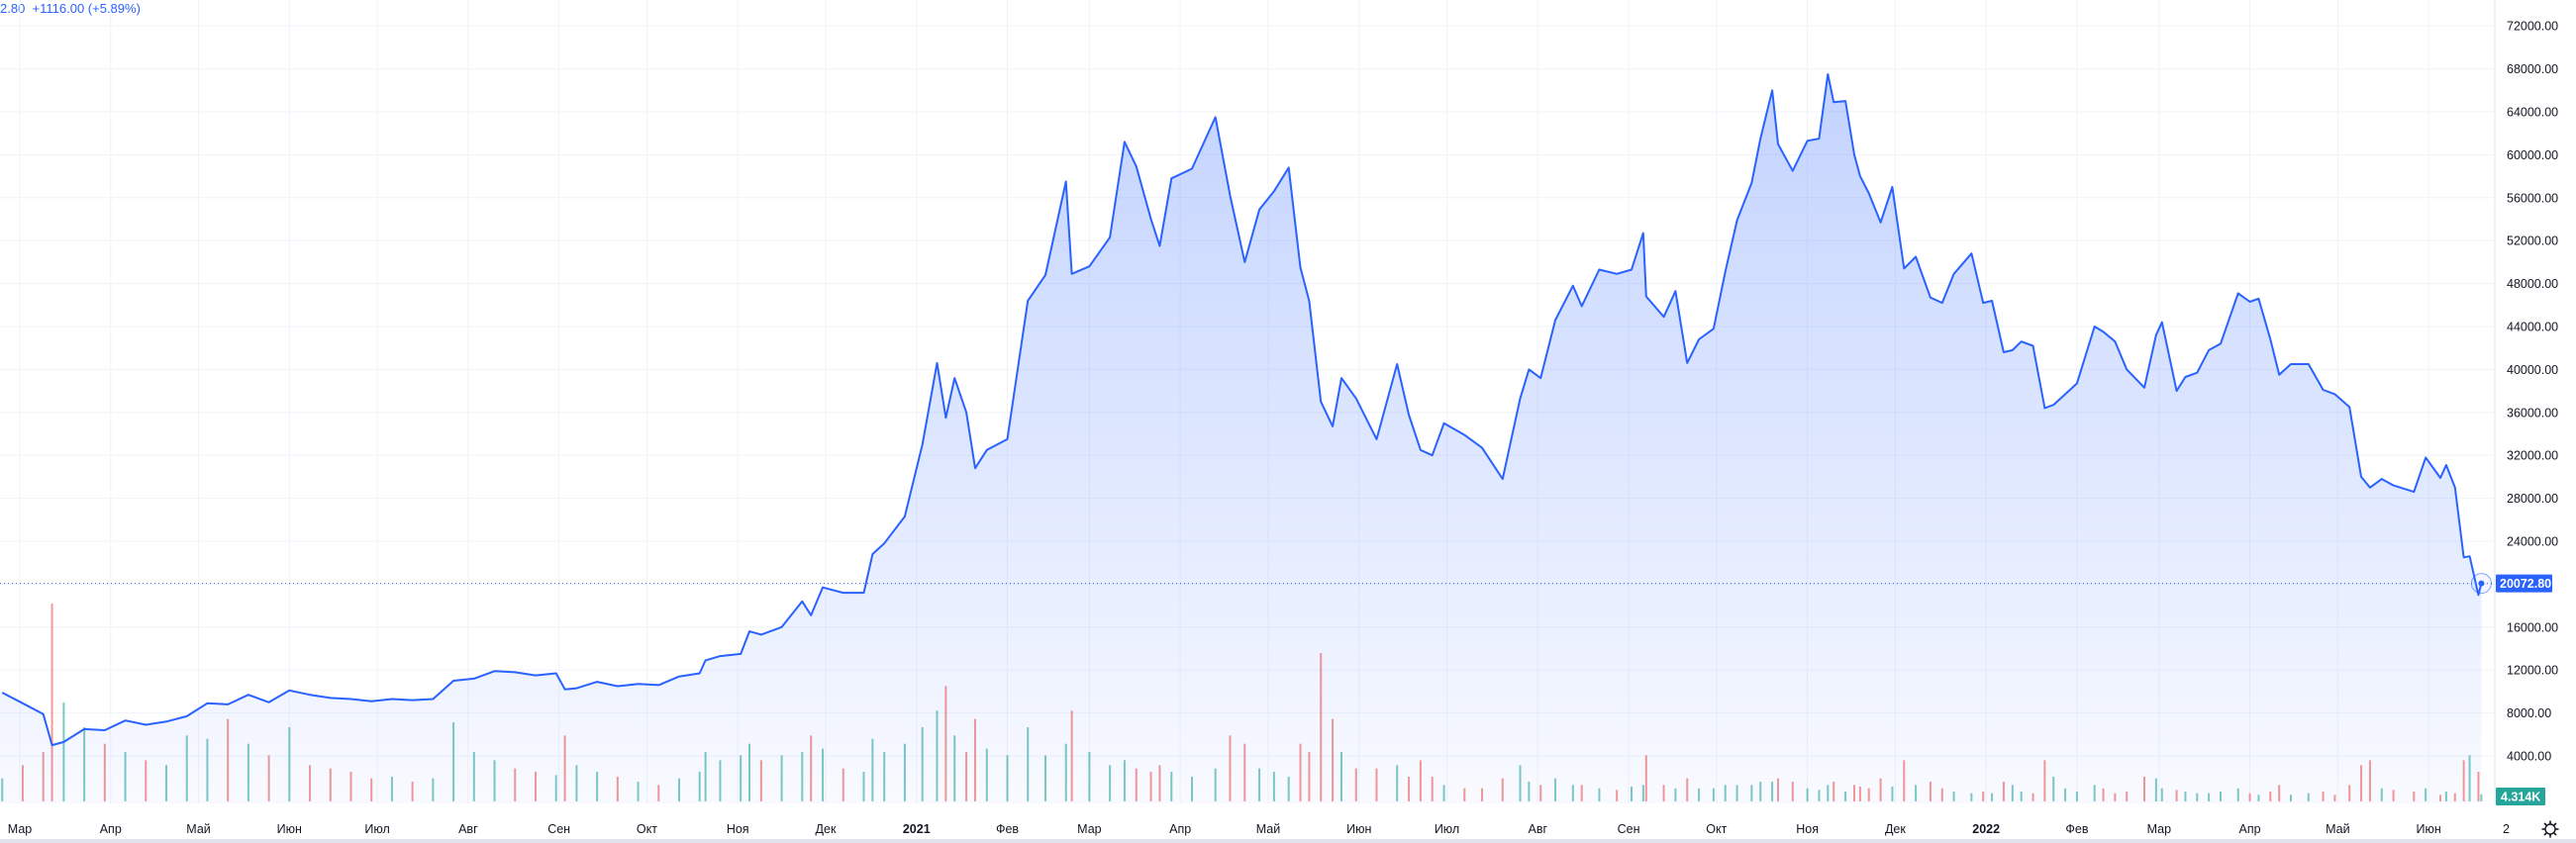 The width and height of the screenshot is (2576, 843). I want to click on y-tick-label: 60000.00, so click(2533, 155).